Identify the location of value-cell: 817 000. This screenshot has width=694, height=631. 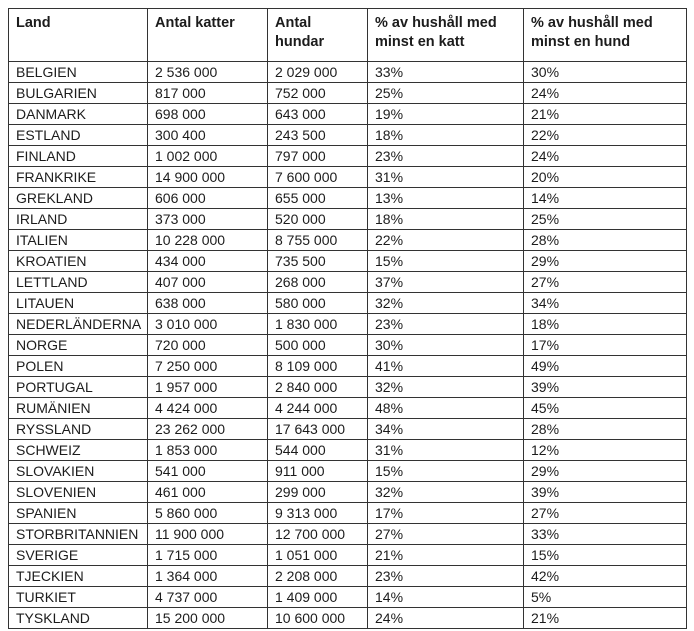
(207, 93).